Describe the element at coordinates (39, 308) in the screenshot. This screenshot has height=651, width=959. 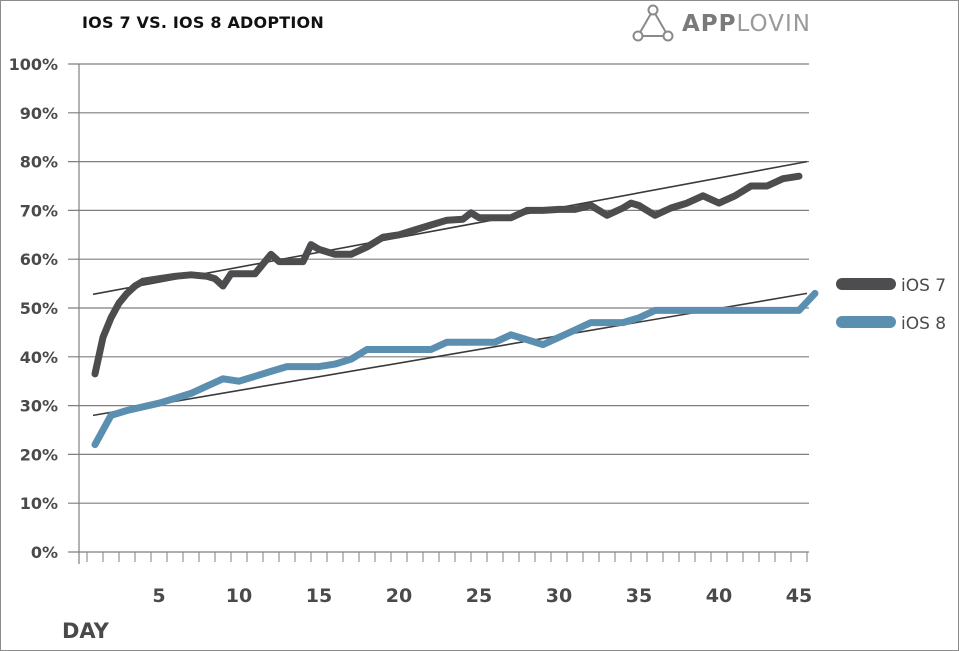
I see `y-tick-label: 50%` at that location.